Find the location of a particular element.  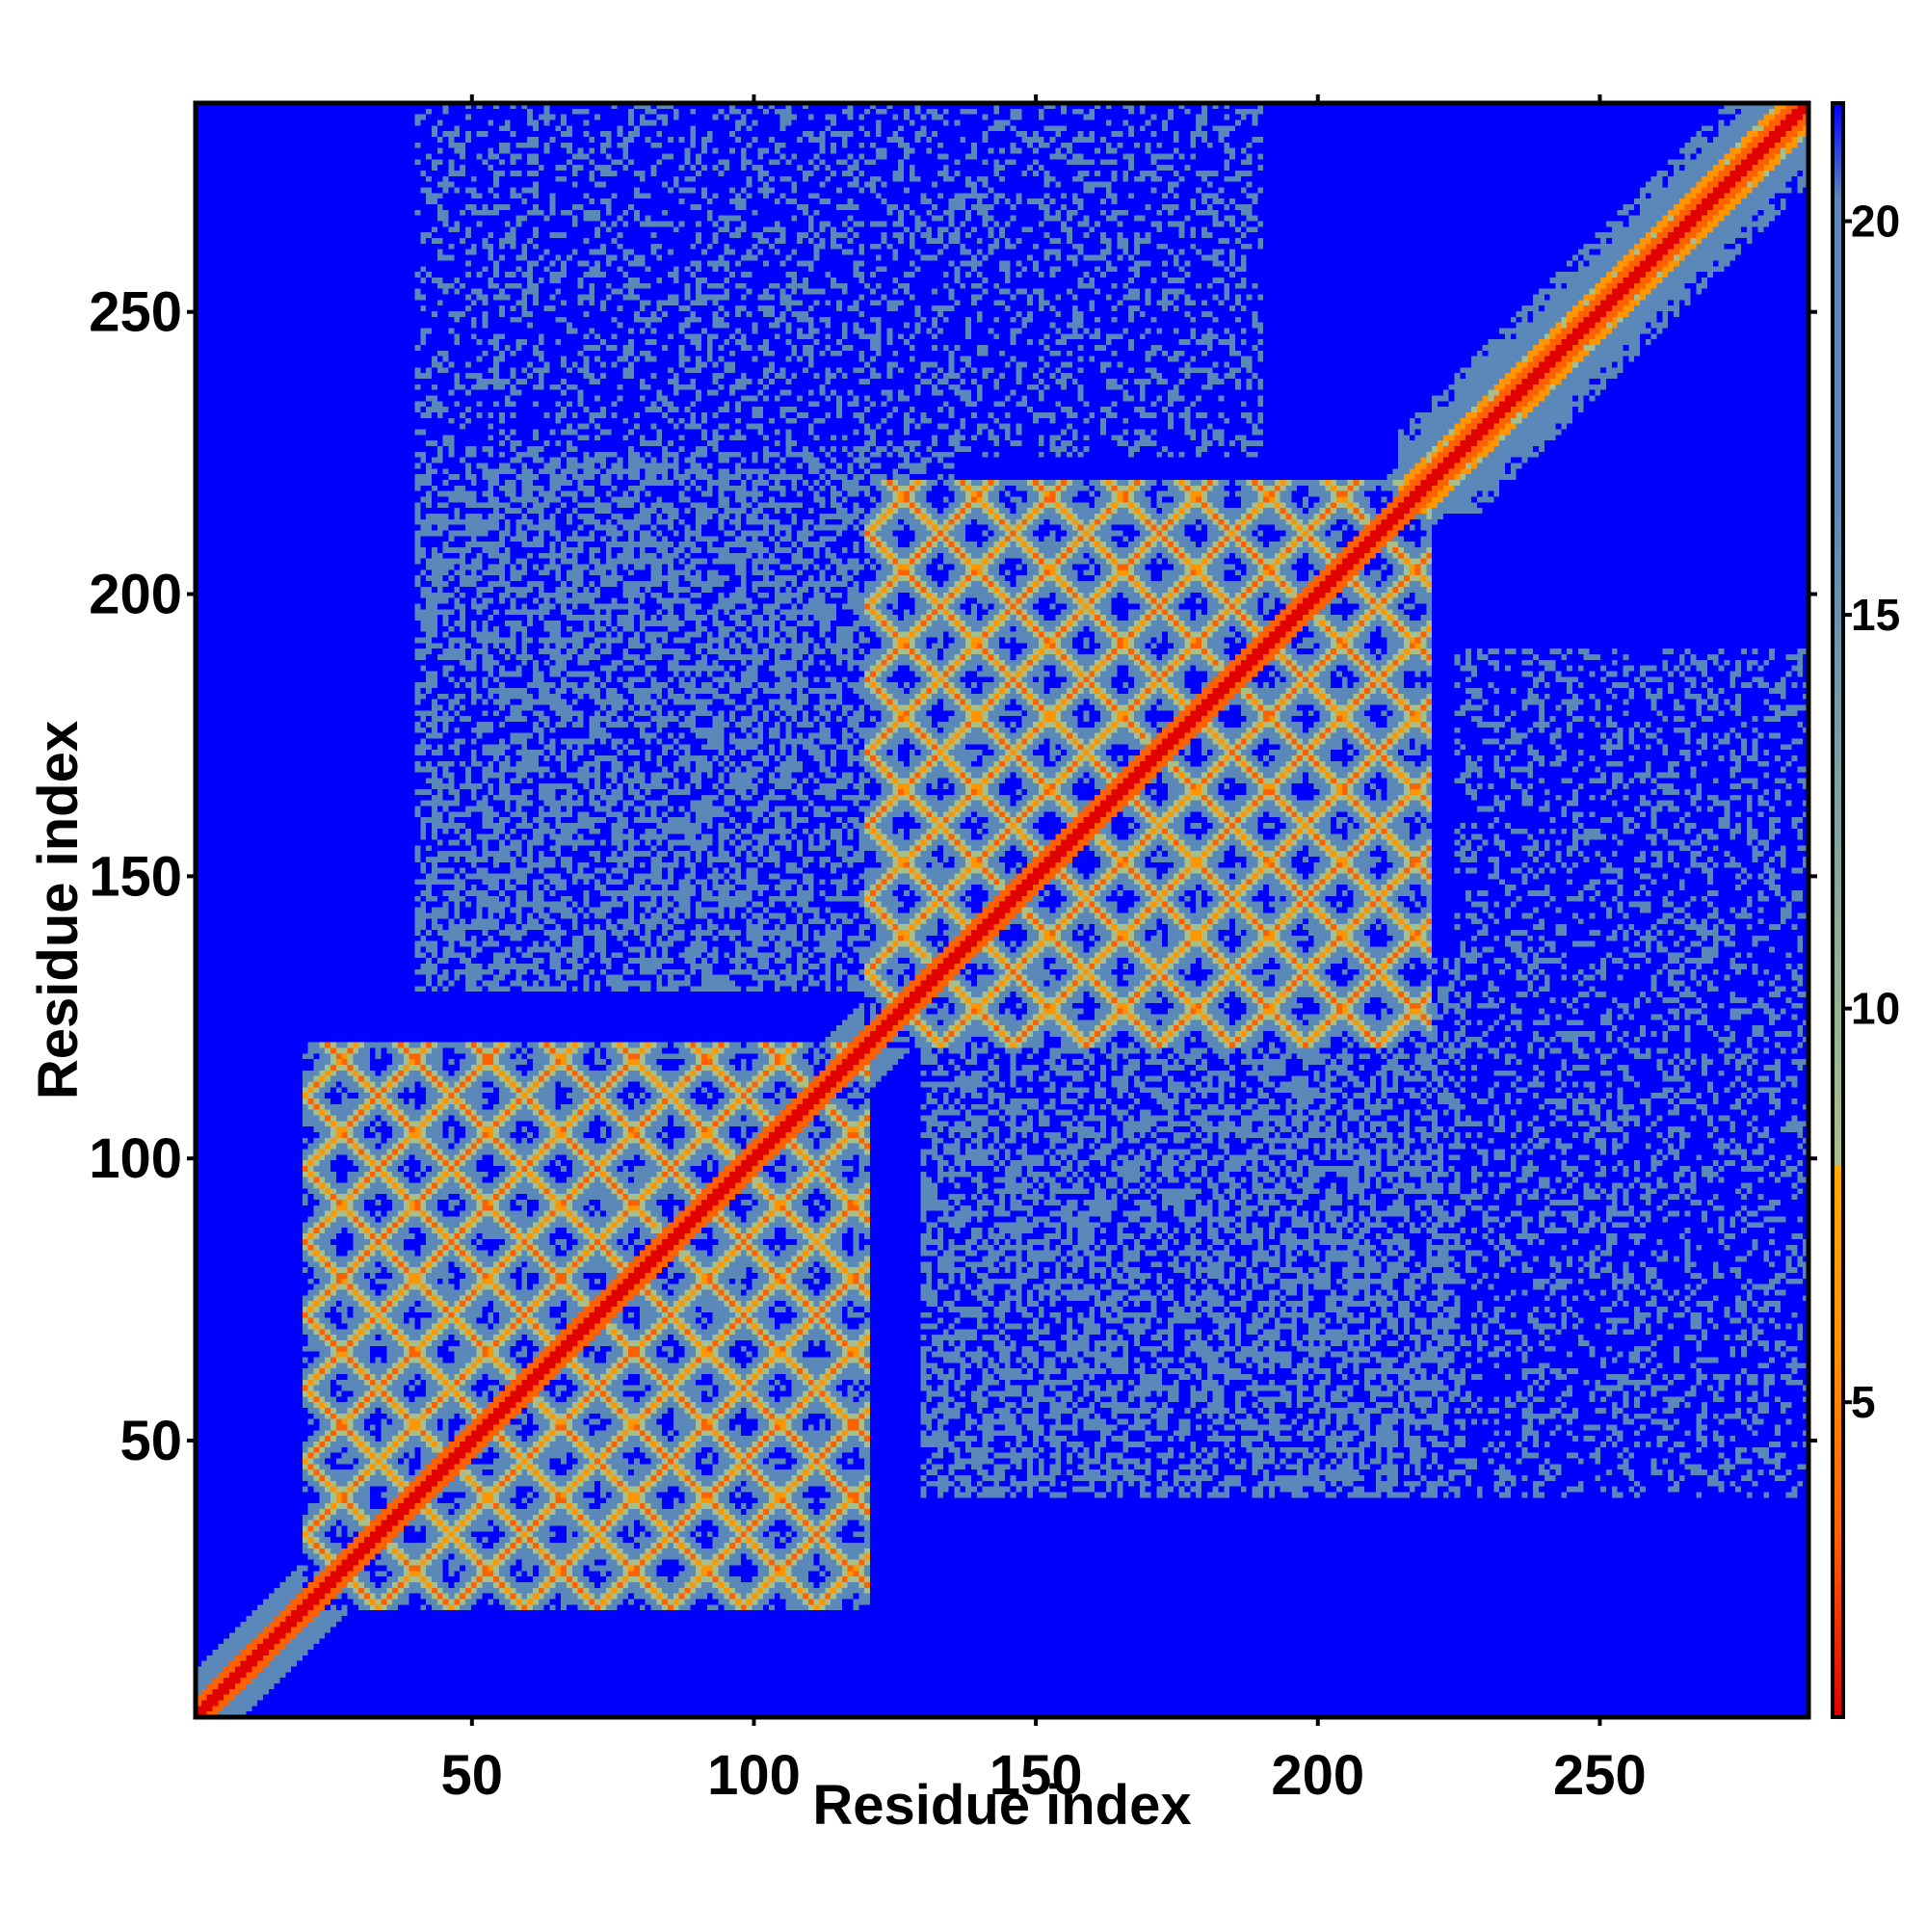

colorbar-tick-label: 15 is located at coordinates (1875, 615).